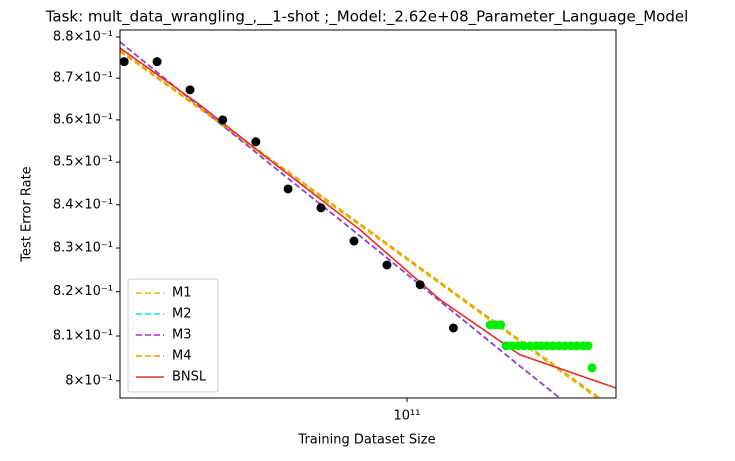 The height and width of the screenshot is (461, 735). Describe the element at coordinates (182, 293) in the screenshot. I see `legend-label: M1` at that location.